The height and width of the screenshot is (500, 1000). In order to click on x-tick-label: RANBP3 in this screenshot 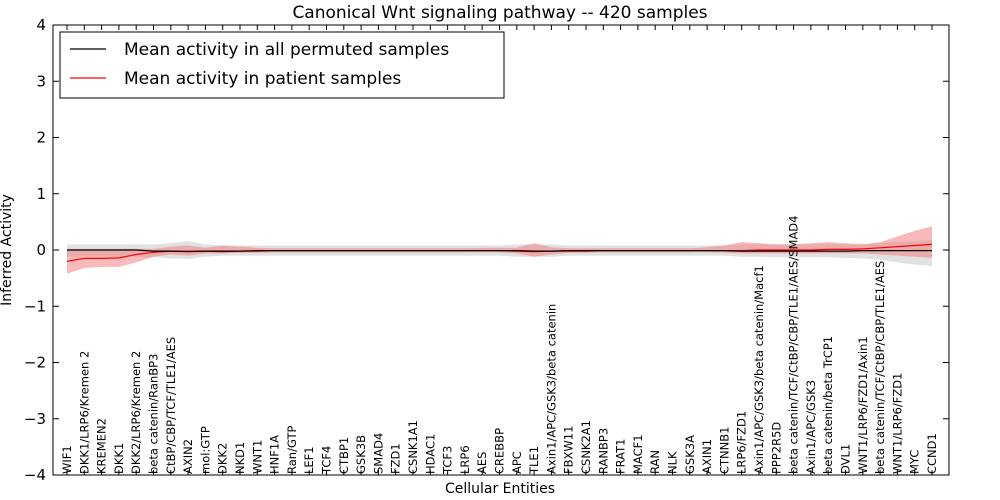, I will do `click(603, 451)`.